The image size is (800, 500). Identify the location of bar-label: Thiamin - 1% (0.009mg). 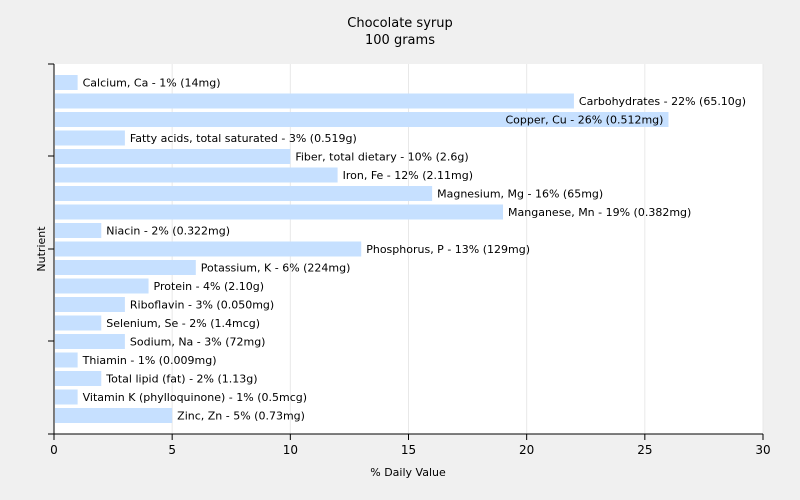
(149, 360).